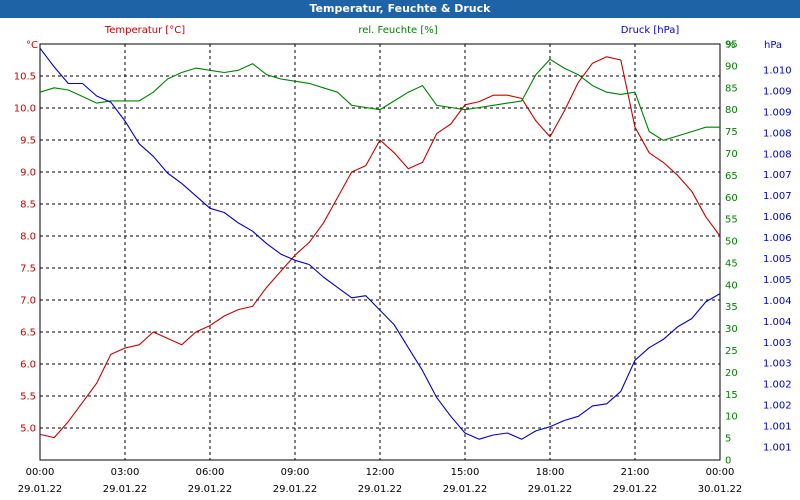 The width and height of the screenshot is (800, 500). I want to click on temperature-tick-label: 8.0, so click(28, 237).